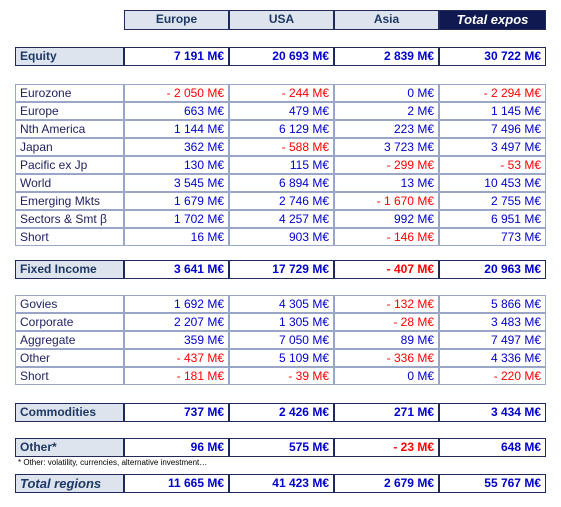  I want to click on row-value: 1 679 M€, so click(176, 201).